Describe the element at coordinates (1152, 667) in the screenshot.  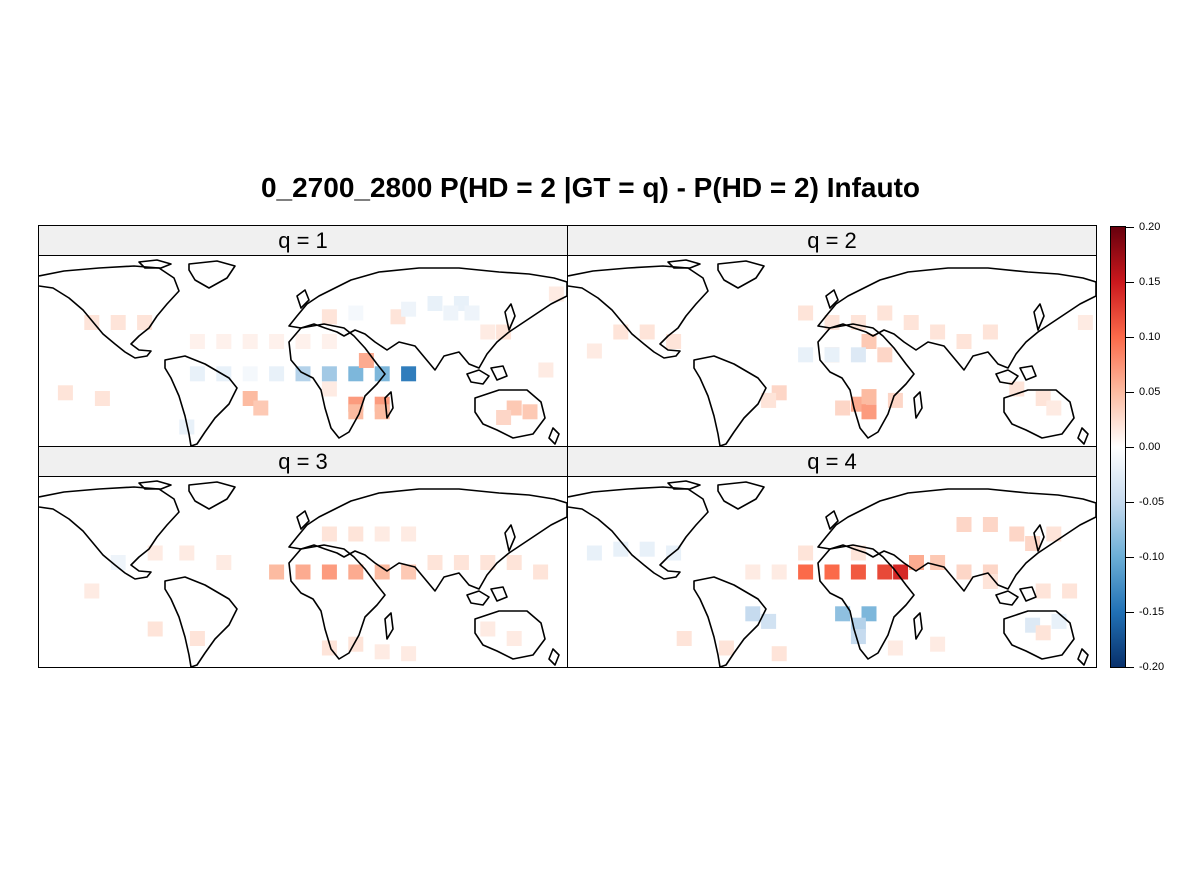
I see `colorbar-tick-label: -0.20` at that location.